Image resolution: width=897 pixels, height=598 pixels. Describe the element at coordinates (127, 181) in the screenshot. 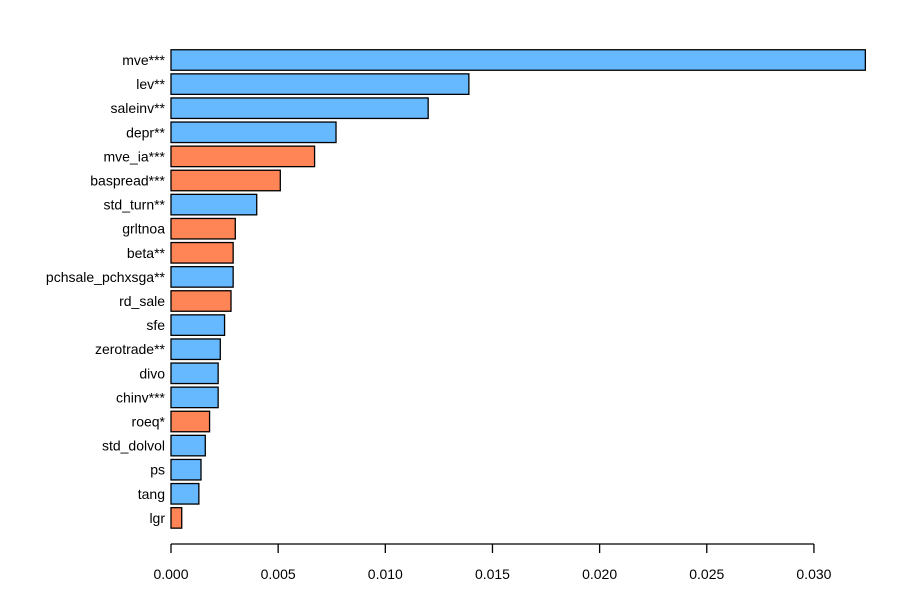

I see `category-label-5: baspread***` at that location.